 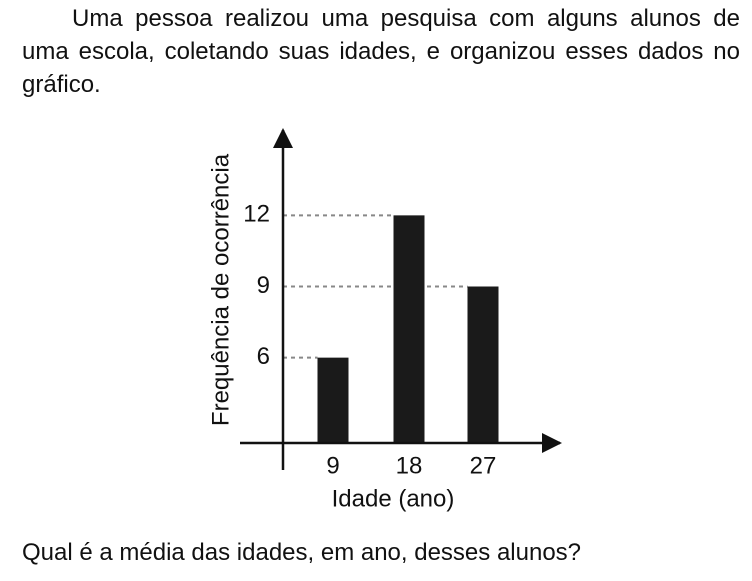 I want to click on y-tick-label: 12, so click(x=256, y=214).